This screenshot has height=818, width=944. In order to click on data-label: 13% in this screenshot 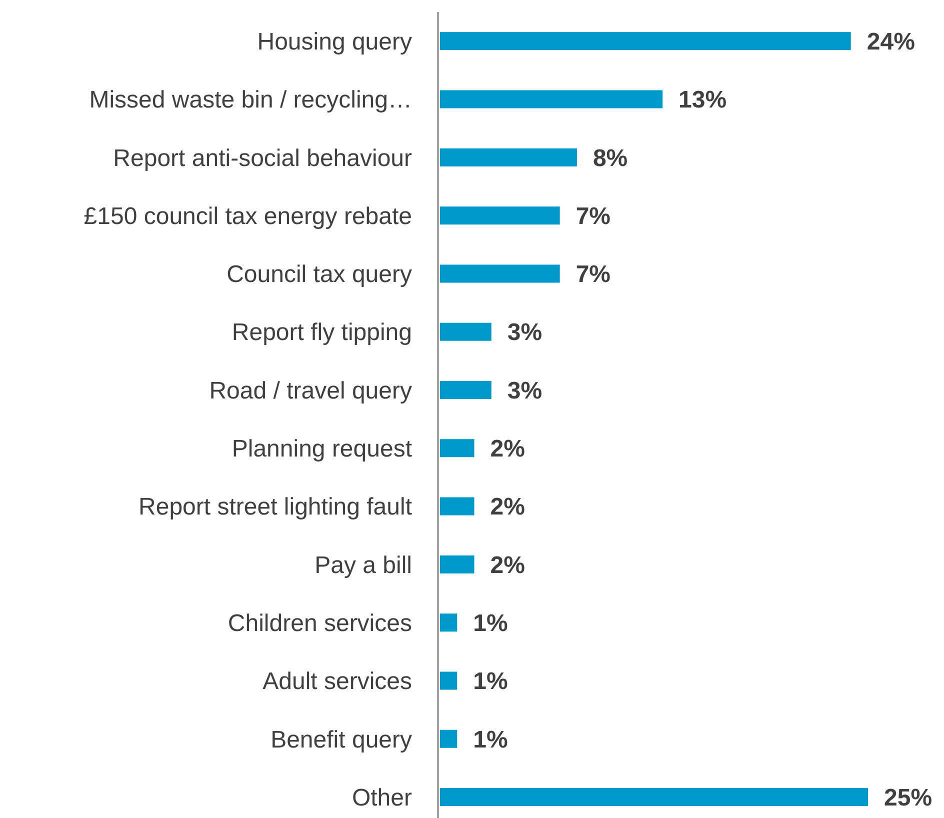, I will do `click(702, 100)`.